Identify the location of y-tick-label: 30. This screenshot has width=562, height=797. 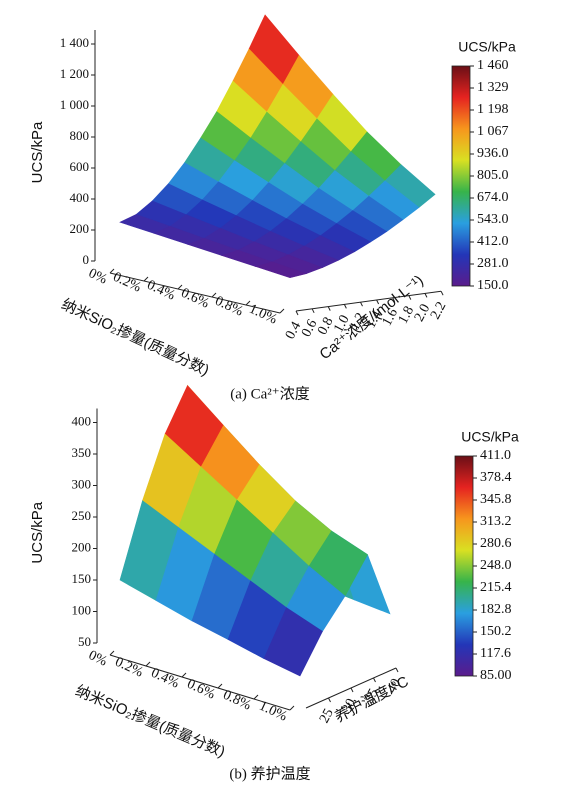
(350, 705).